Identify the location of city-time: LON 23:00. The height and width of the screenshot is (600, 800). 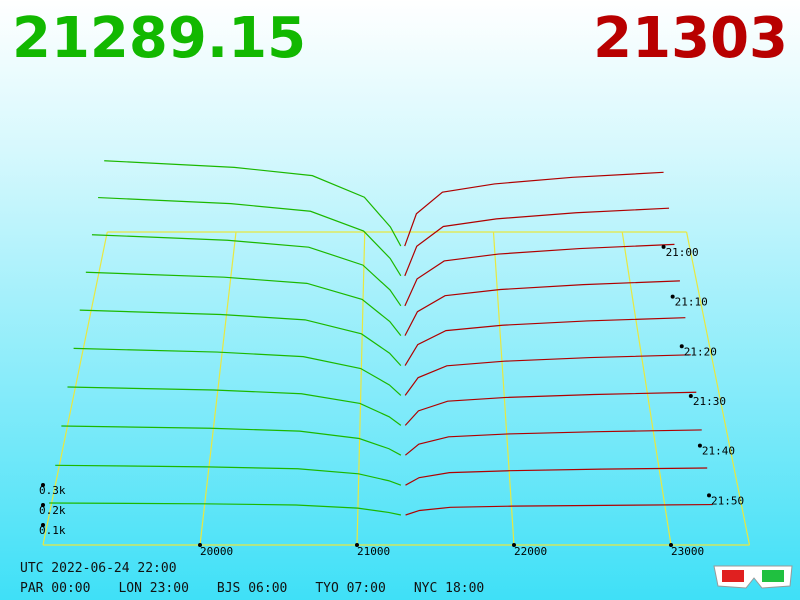
(153, 588).